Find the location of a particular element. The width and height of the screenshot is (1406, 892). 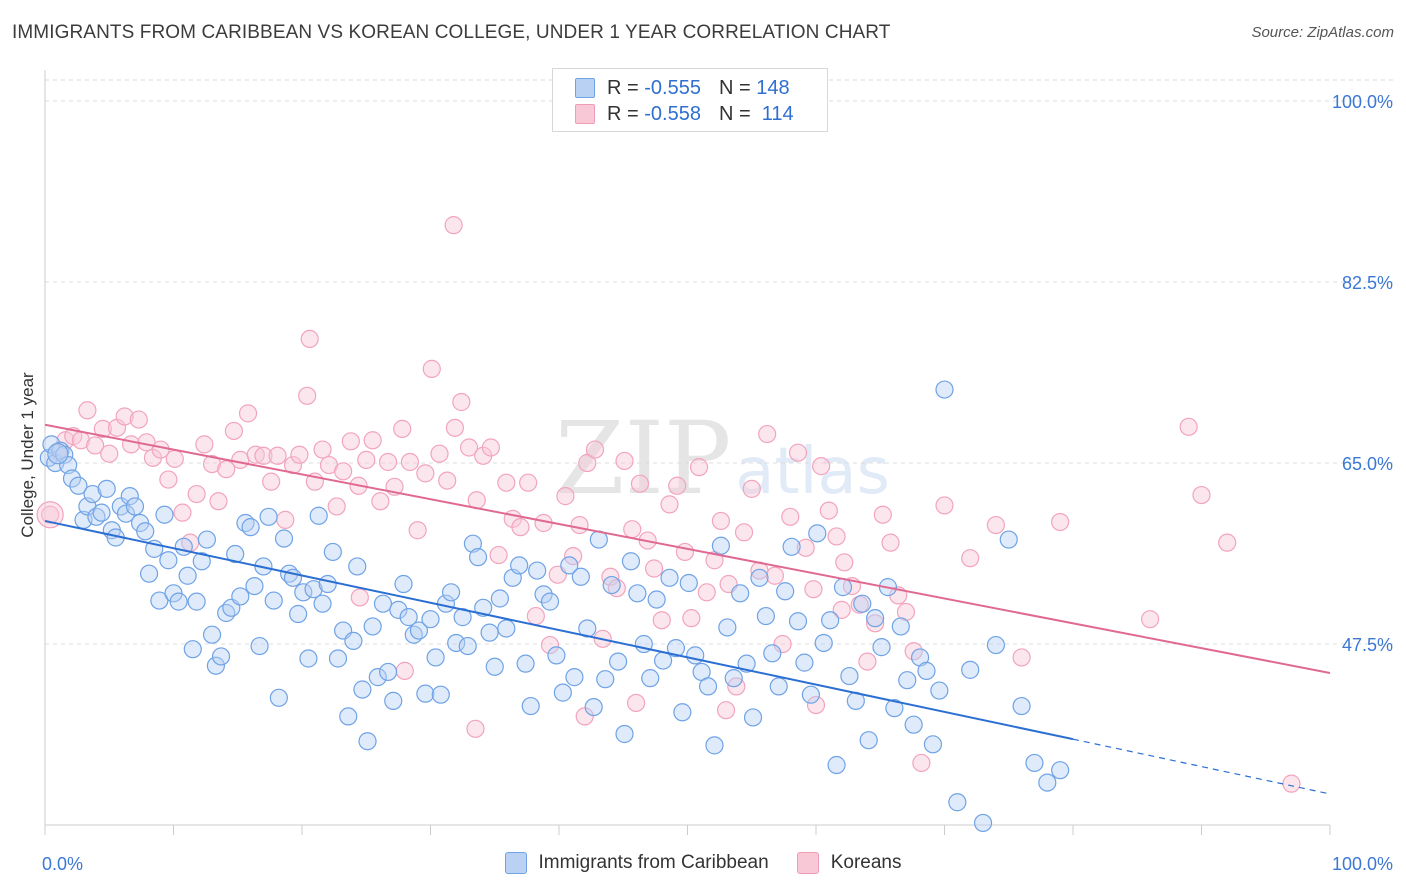

source-label: Source: ZipAtlas.com is located at coordinates (1322, 32).